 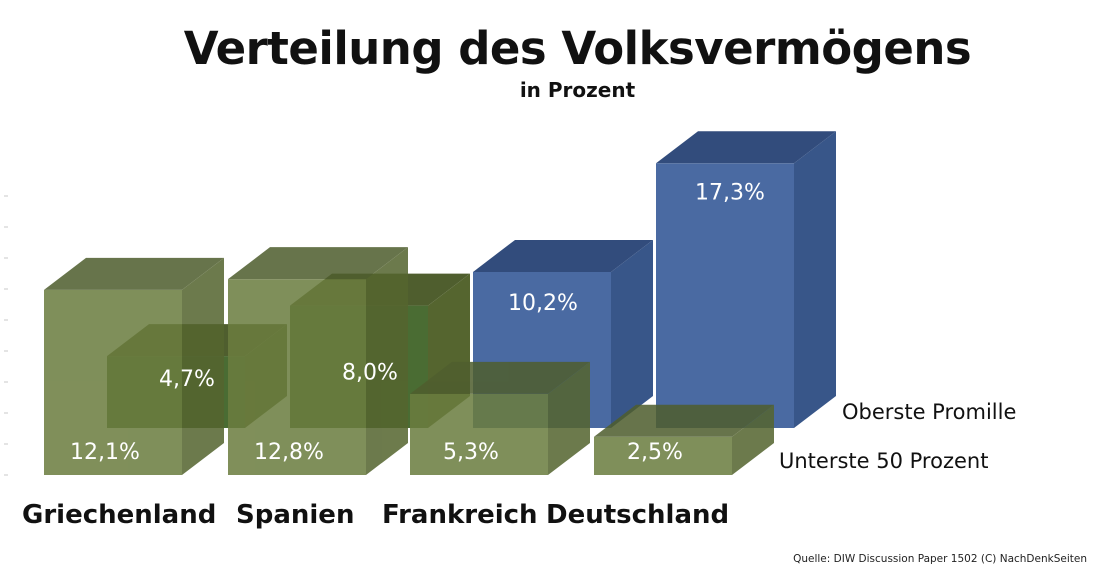 What do you see at coordinates (753, 439) in the screenshot?
I see `bar-unterste-50-prozent-deutschland-side` at bounding box center [753, 439].